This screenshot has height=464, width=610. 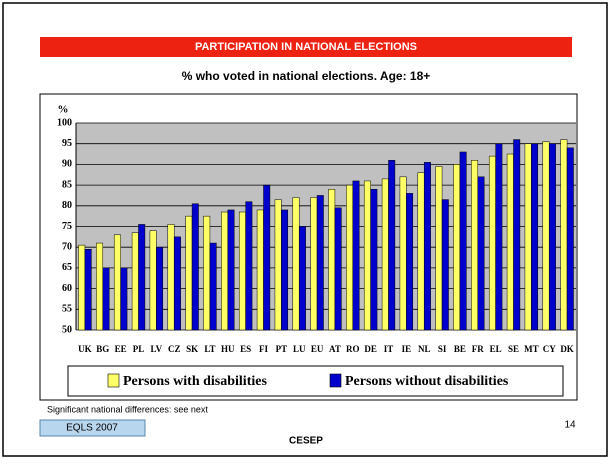 I want to click on x-tick-label: BE, so click(x=460, y=349).